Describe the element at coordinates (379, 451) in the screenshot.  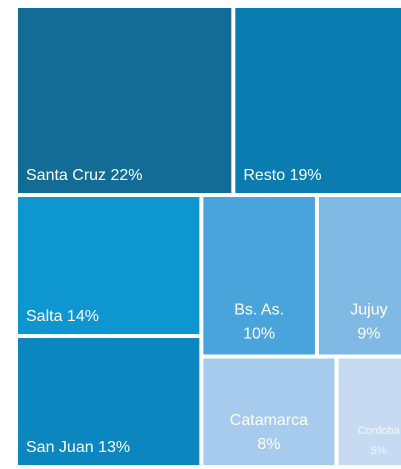
I see `value-label: 5%` at that location.